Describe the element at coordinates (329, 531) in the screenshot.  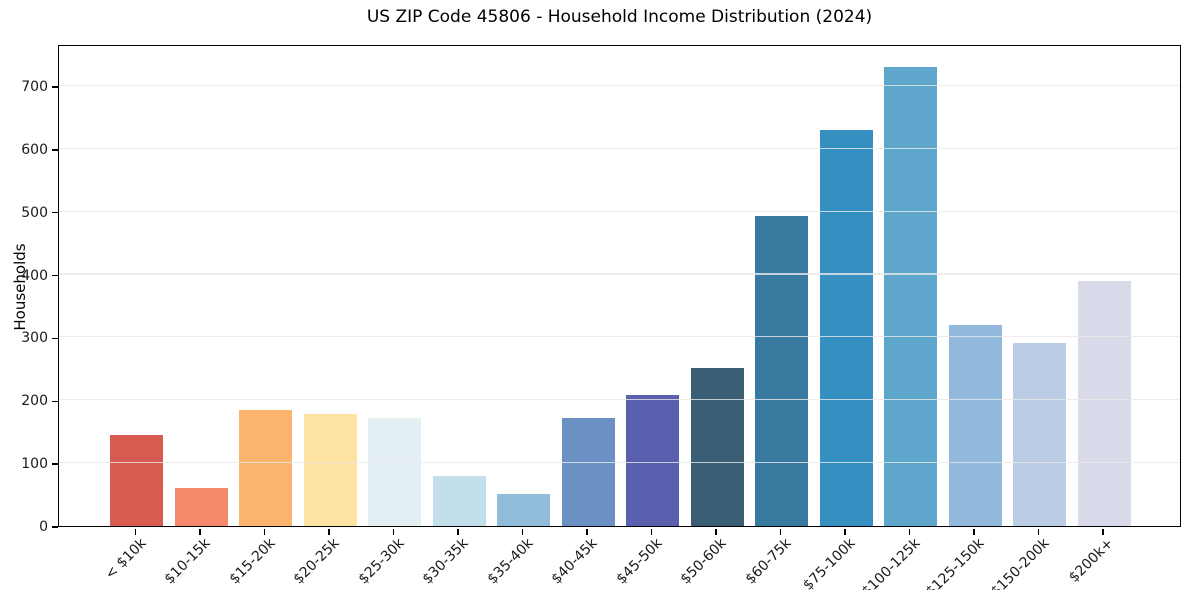
I see `x-tick-mark-$20-25k` at that location.